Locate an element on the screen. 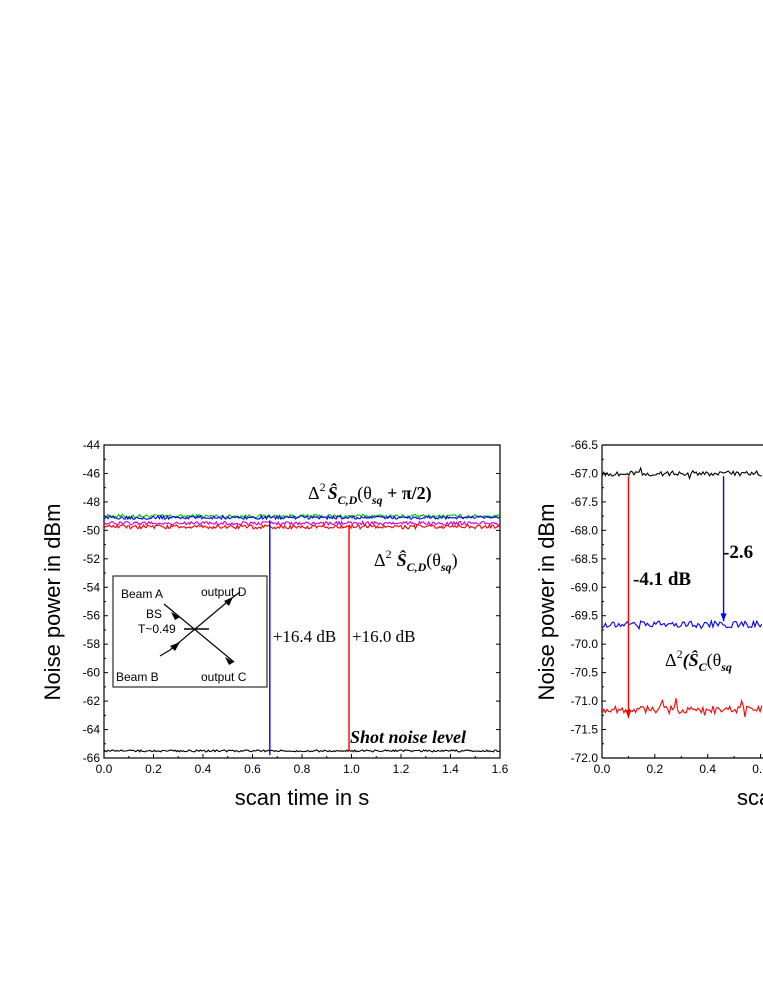  inset-ray-b-tail is located at coordinates (165, 653).